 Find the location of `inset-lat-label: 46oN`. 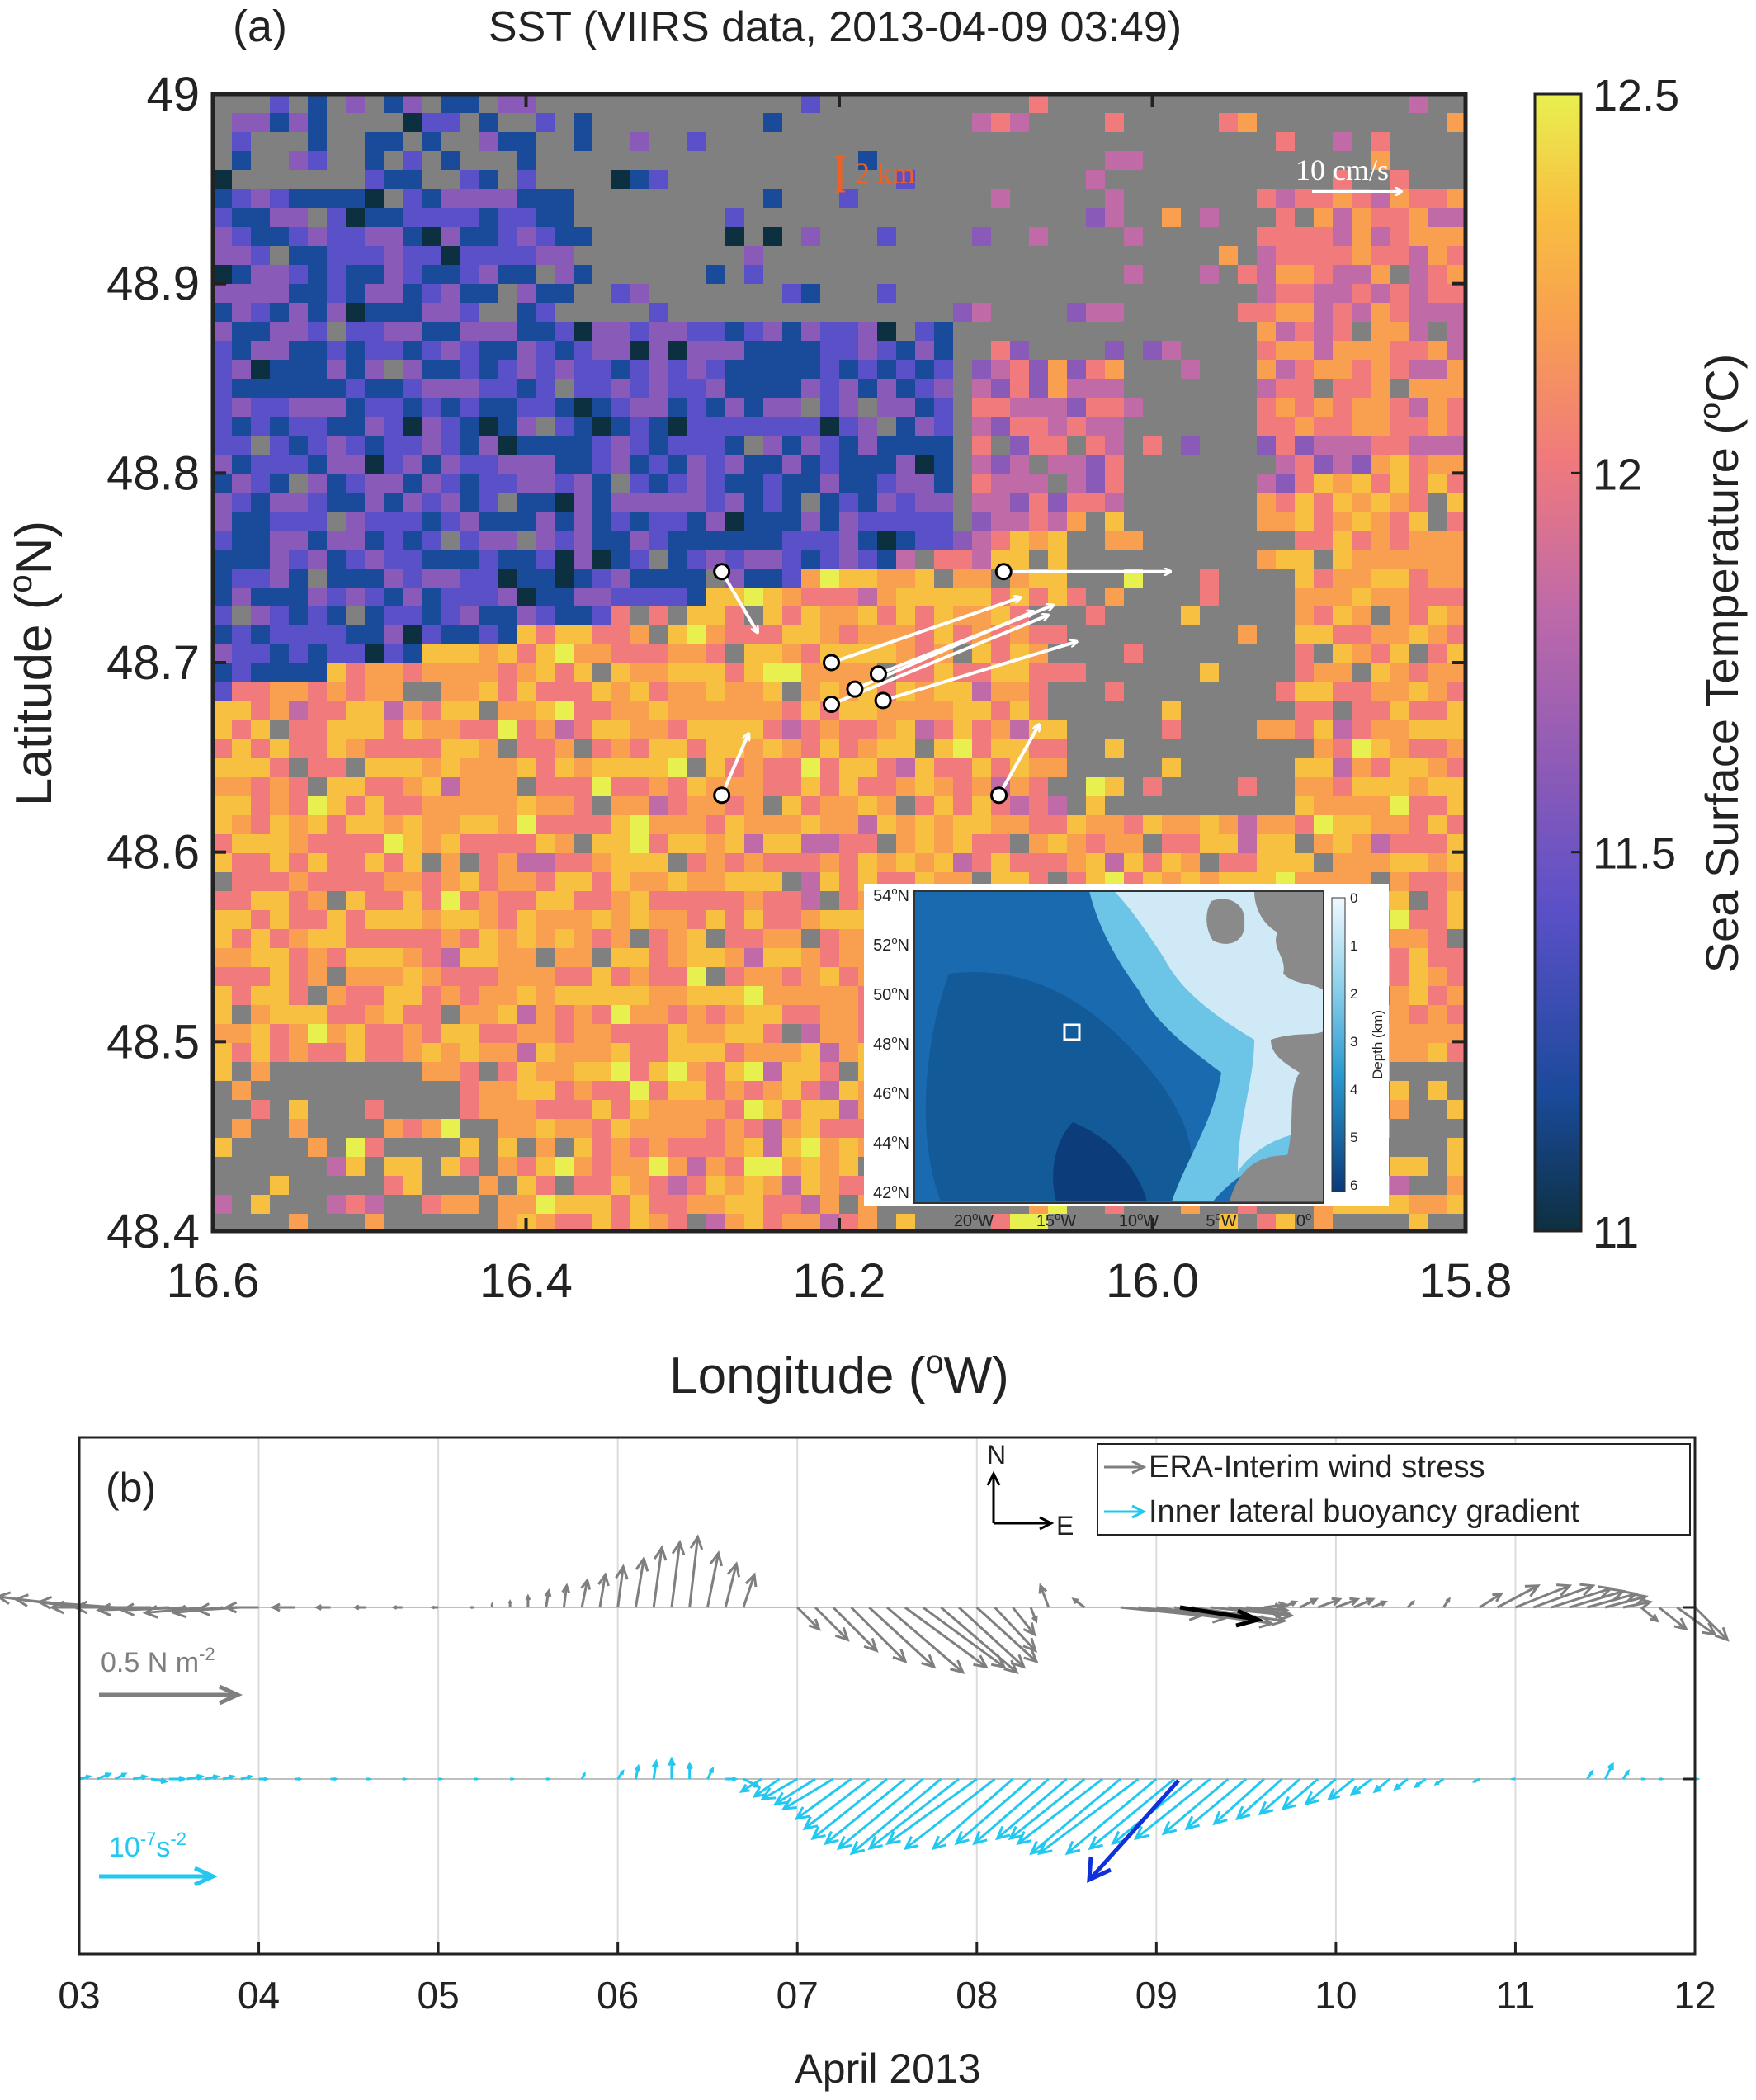

inset-lat-label: 46oN is located at coordinates (891, 1093).